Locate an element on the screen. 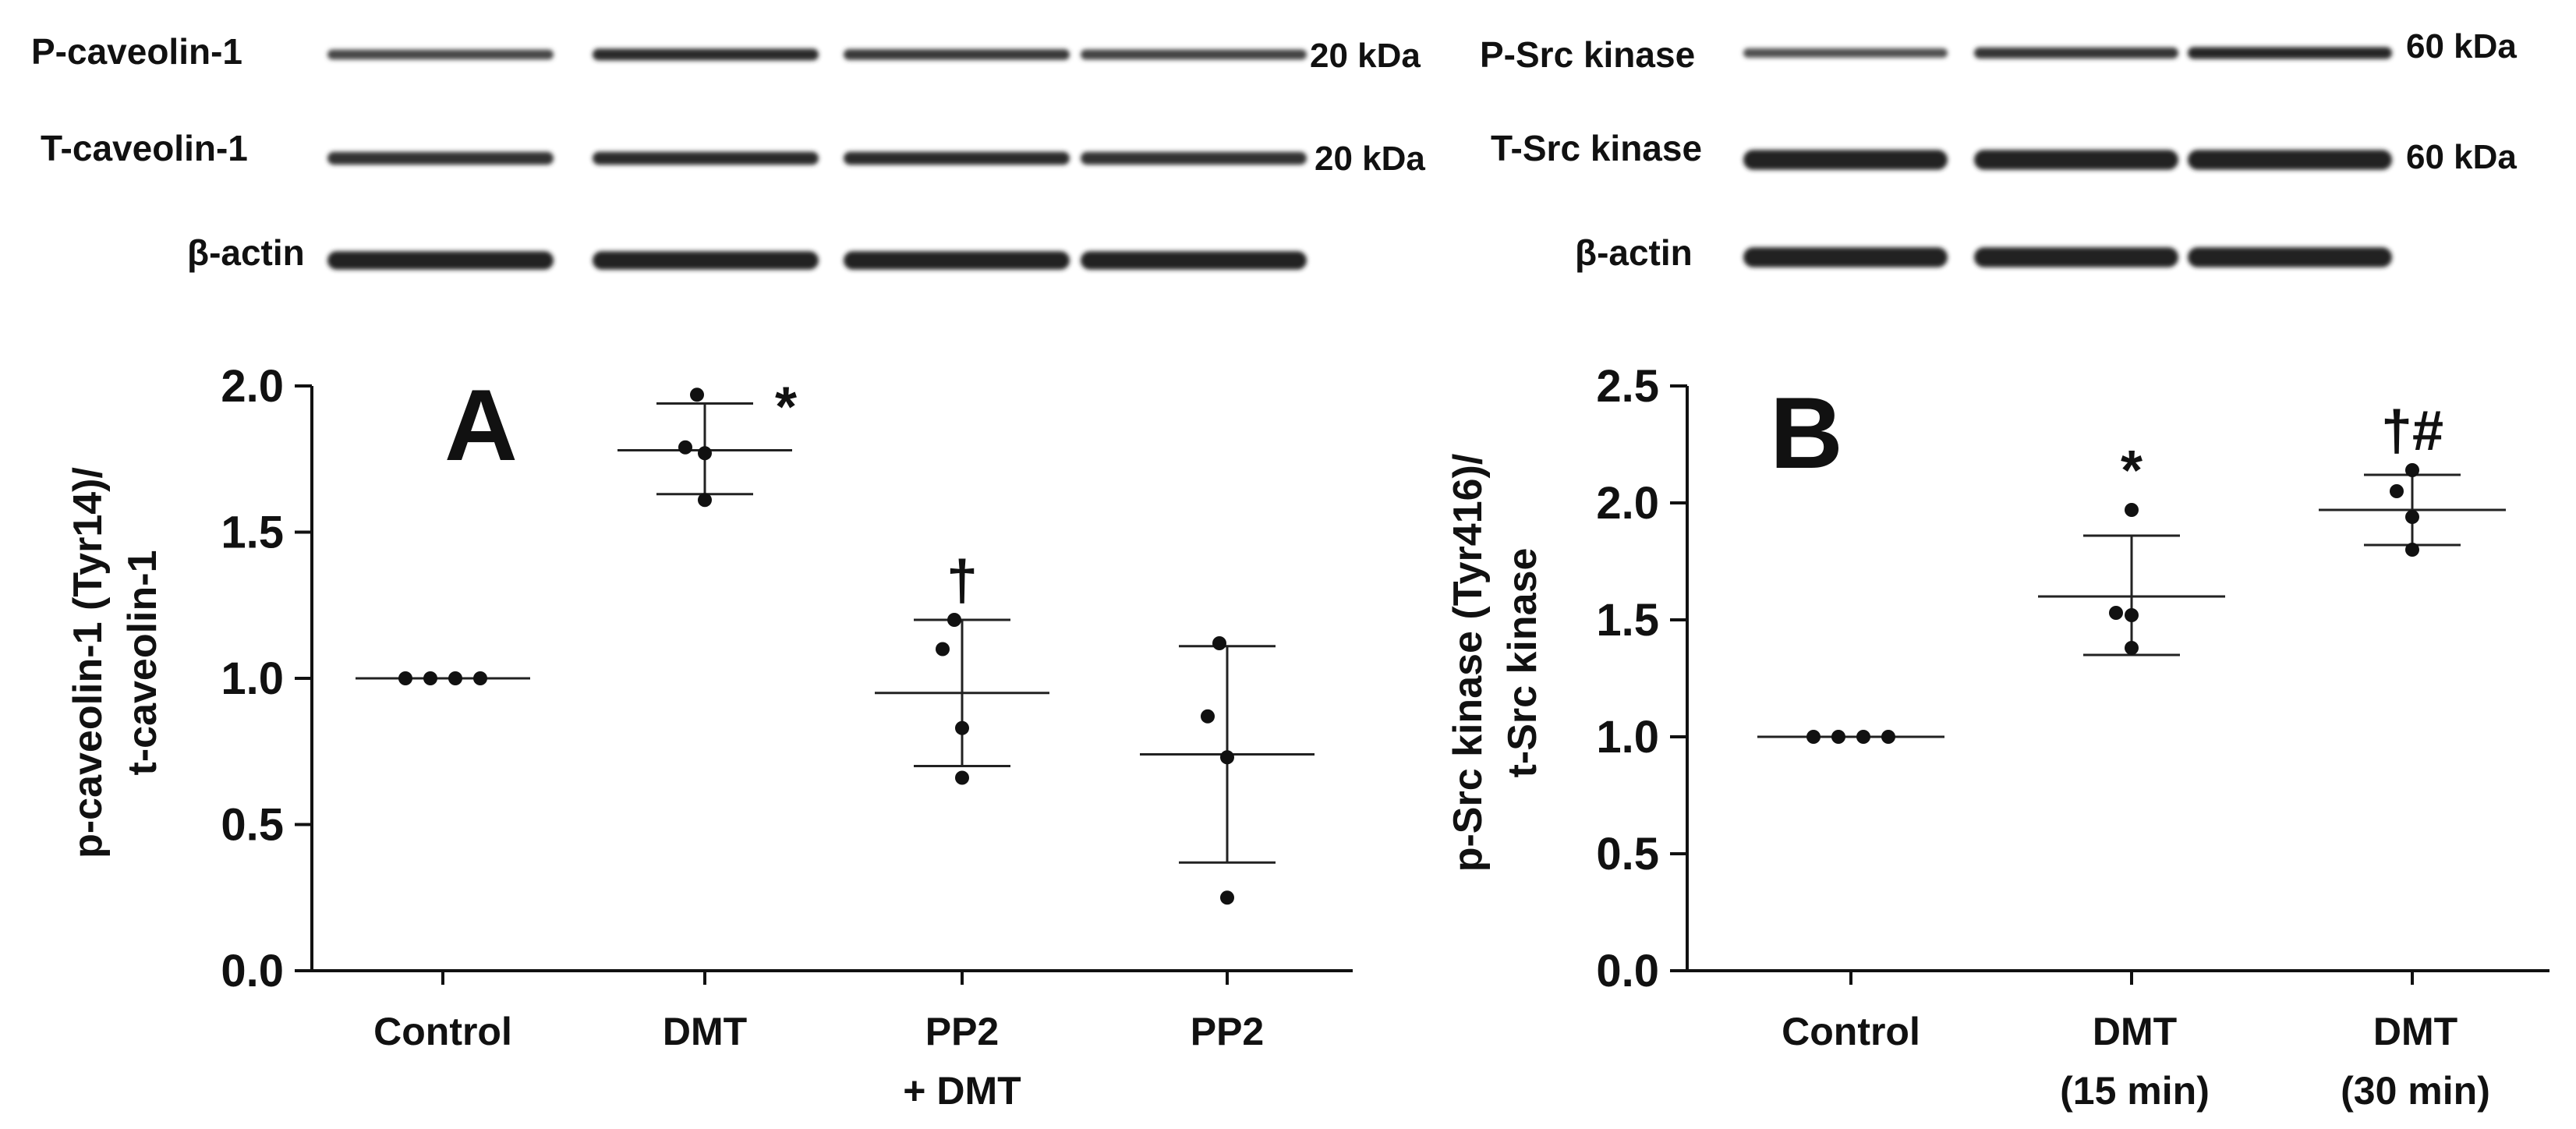 Image resolution: width=2576 pixels, height=1129 pixels. blot-right-band-r2-l2 is located at coordinates (2290, 257).